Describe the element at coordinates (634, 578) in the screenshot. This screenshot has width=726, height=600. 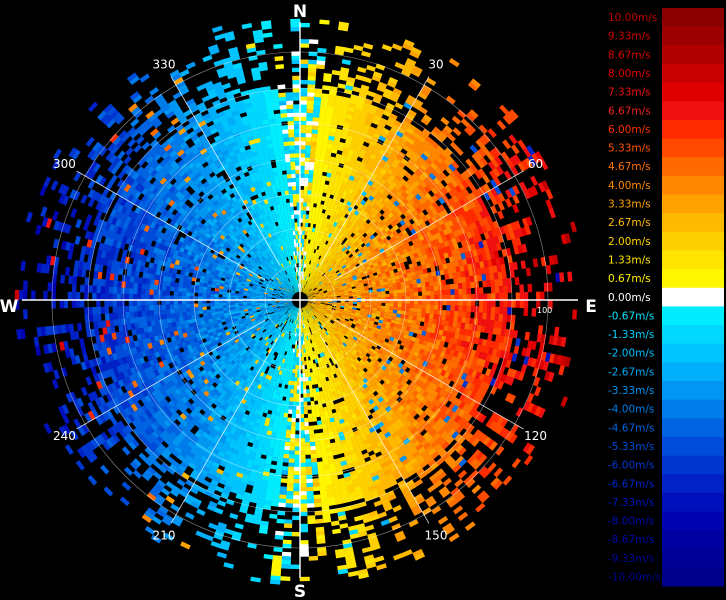
I see `legend-label: -10.00m/s` at that location.